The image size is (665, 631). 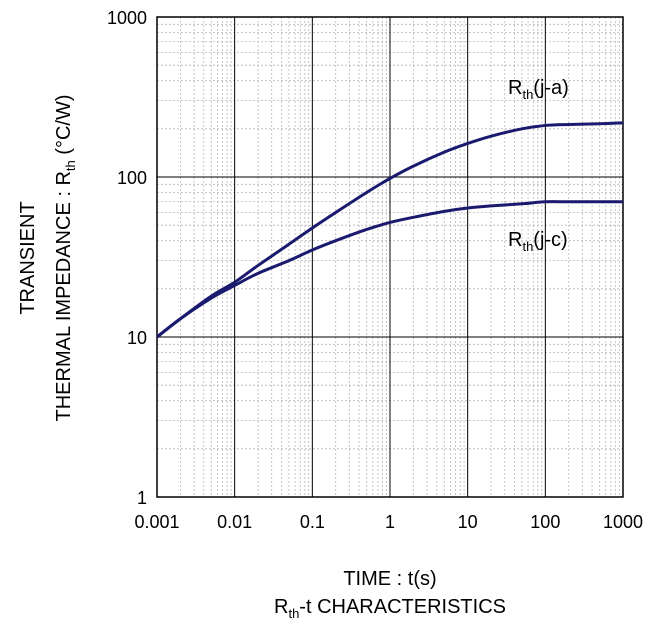 I want to click on x-tick-label: 1000, so click(x=623, y=522).